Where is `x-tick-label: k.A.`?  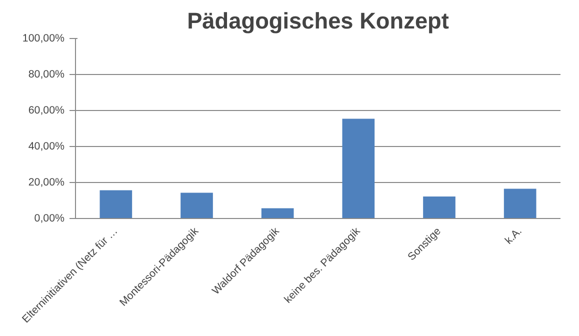 x-tick-label: k.A. is located at coordinates (513, 236).